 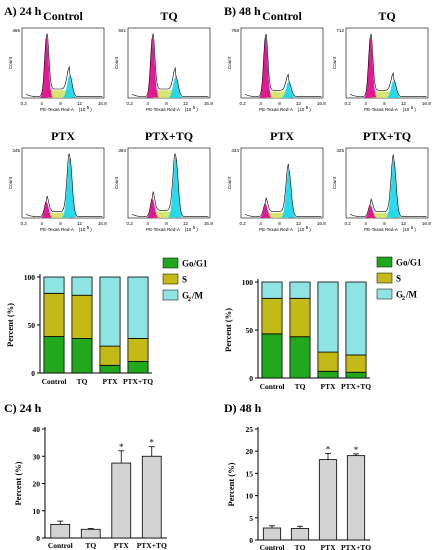 I want to click on histogram-title: TQ, so click(x=386, y=16).